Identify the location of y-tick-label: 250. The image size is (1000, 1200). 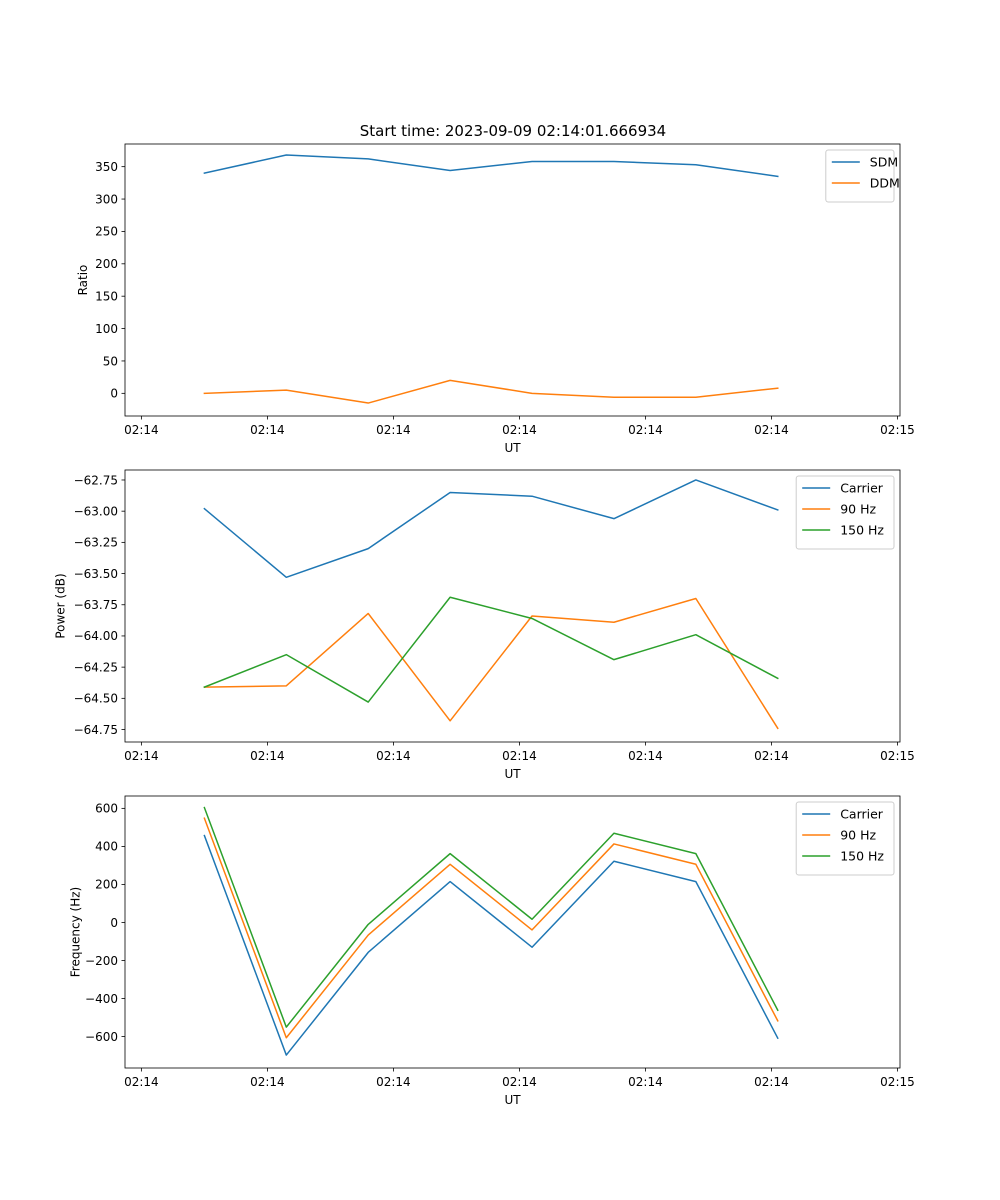
(106, 232).